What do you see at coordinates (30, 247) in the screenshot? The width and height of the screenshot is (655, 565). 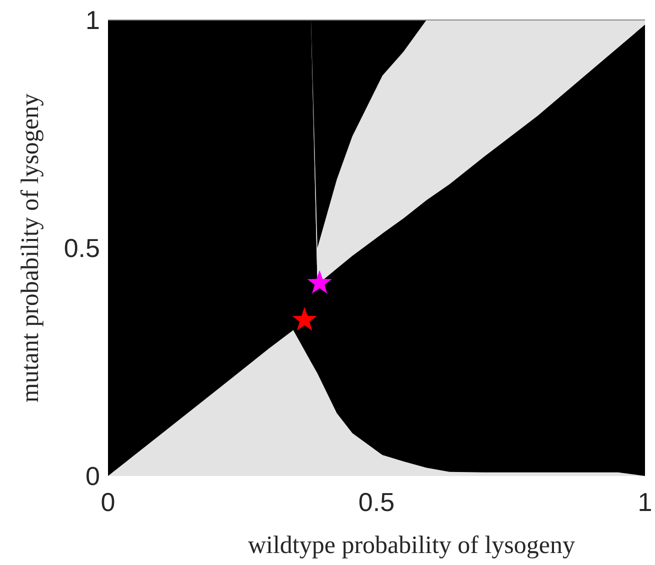 I see `y-axis-title: mutant probability of lysogeny` at bounding box center [30, 247].